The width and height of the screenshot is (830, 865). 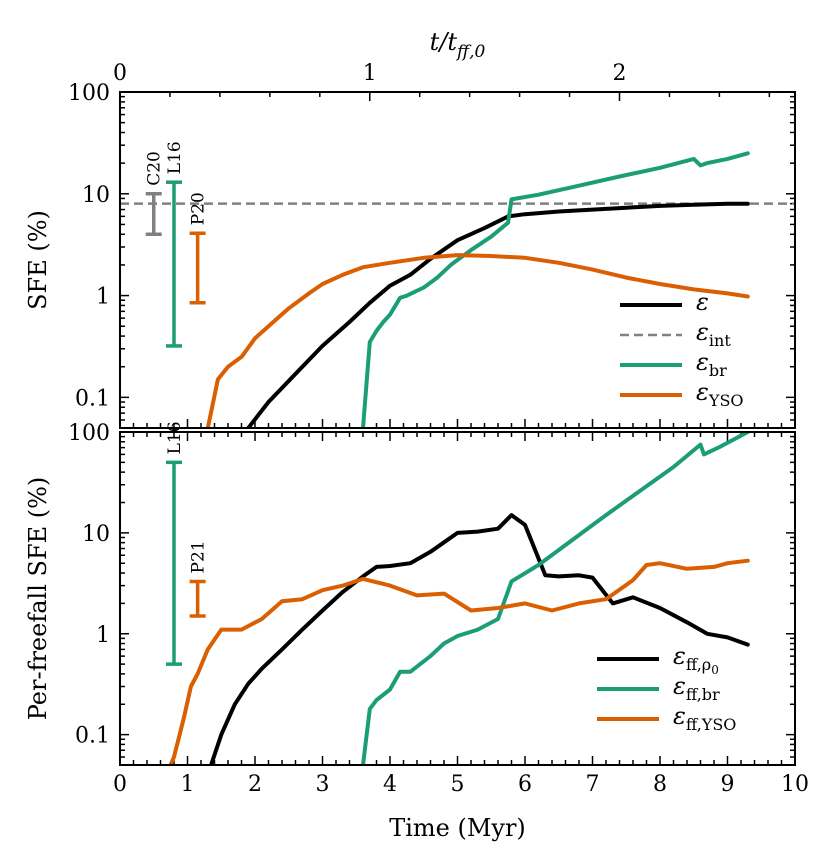 What do you see at coordinates (660, 784) in the screenshot?
I see `x-tick-label: 8` at bounding box center [660, 784].